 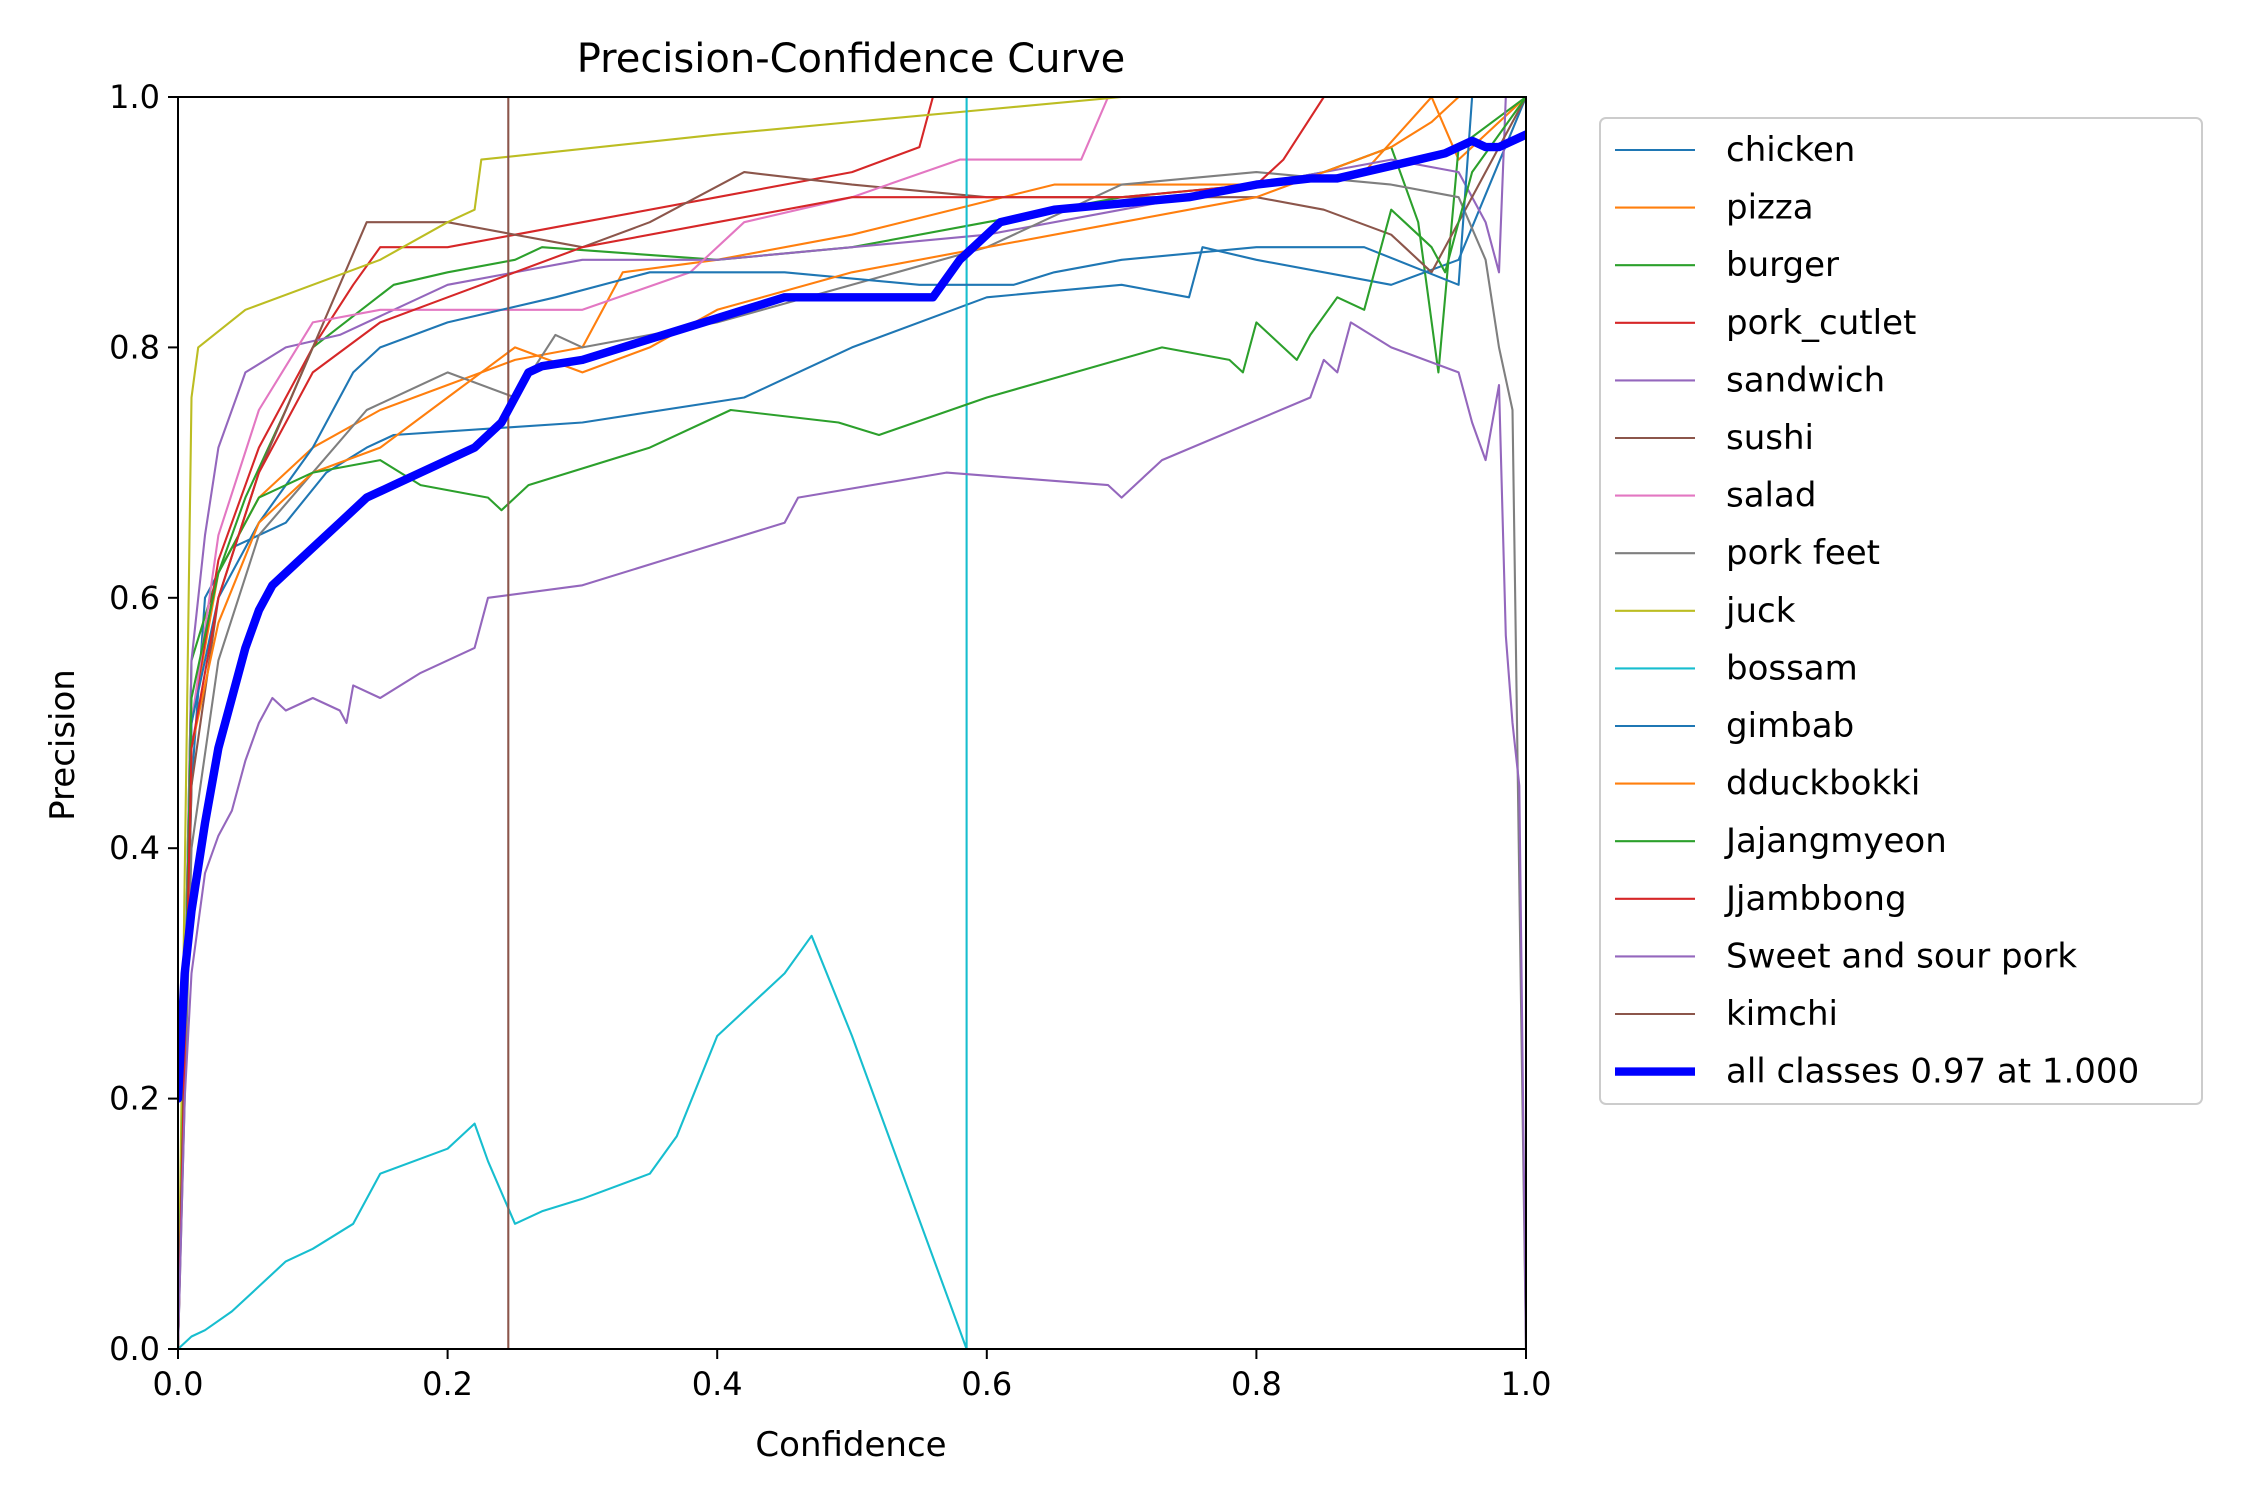 I want to click on legend-item-sweet-and-sour-pork: Sweet and sour pork, so click(x=1846, y=956).